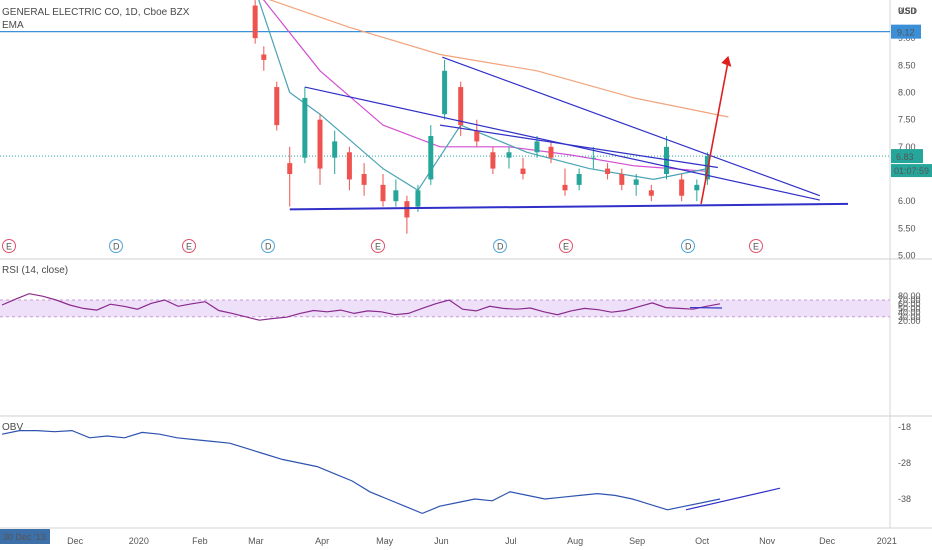 This screenshot has height=550, width=932. I want to click on price-tick-label: 5.50, so click(907, 228).